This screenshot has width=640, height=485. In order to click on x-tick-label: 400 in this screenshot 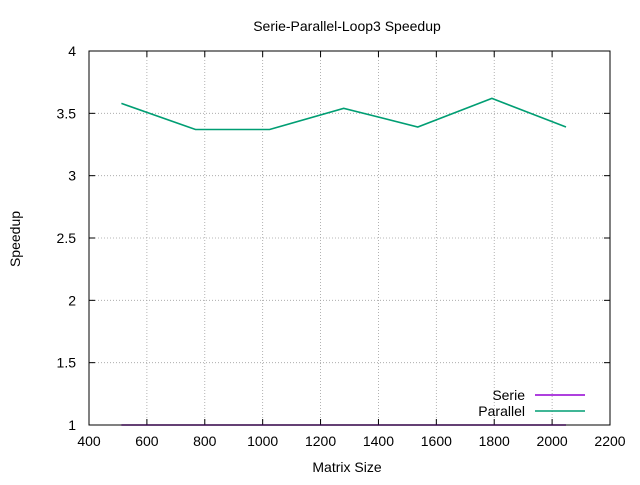, I will do `click(89, 441)`.